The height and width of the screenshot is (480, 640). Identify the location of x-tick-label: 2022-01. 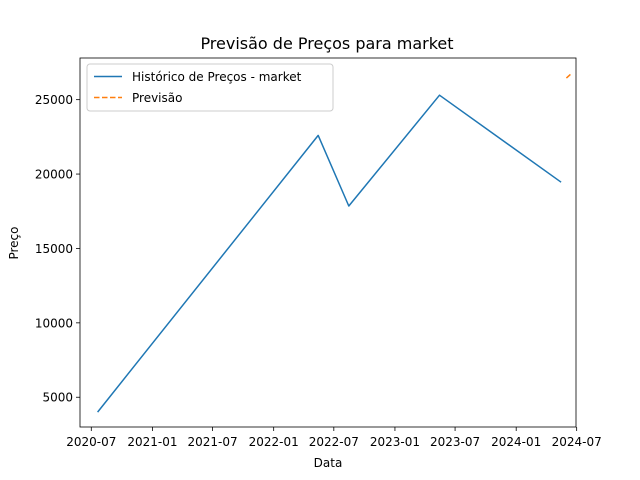
(274, 442).